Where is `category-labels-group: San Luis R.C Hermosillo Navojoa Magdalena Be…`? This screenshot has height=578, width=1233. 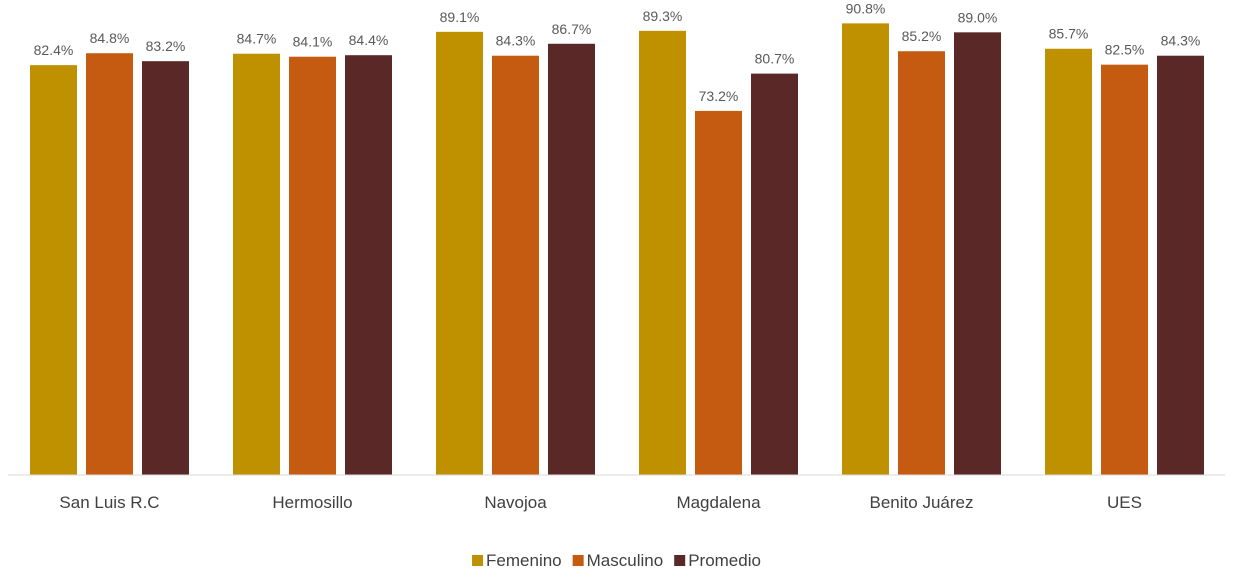
category-labels-group: San Luis R.C Hermosillo Navojoa Magdalena Be… is located at coordinates (600, 502).